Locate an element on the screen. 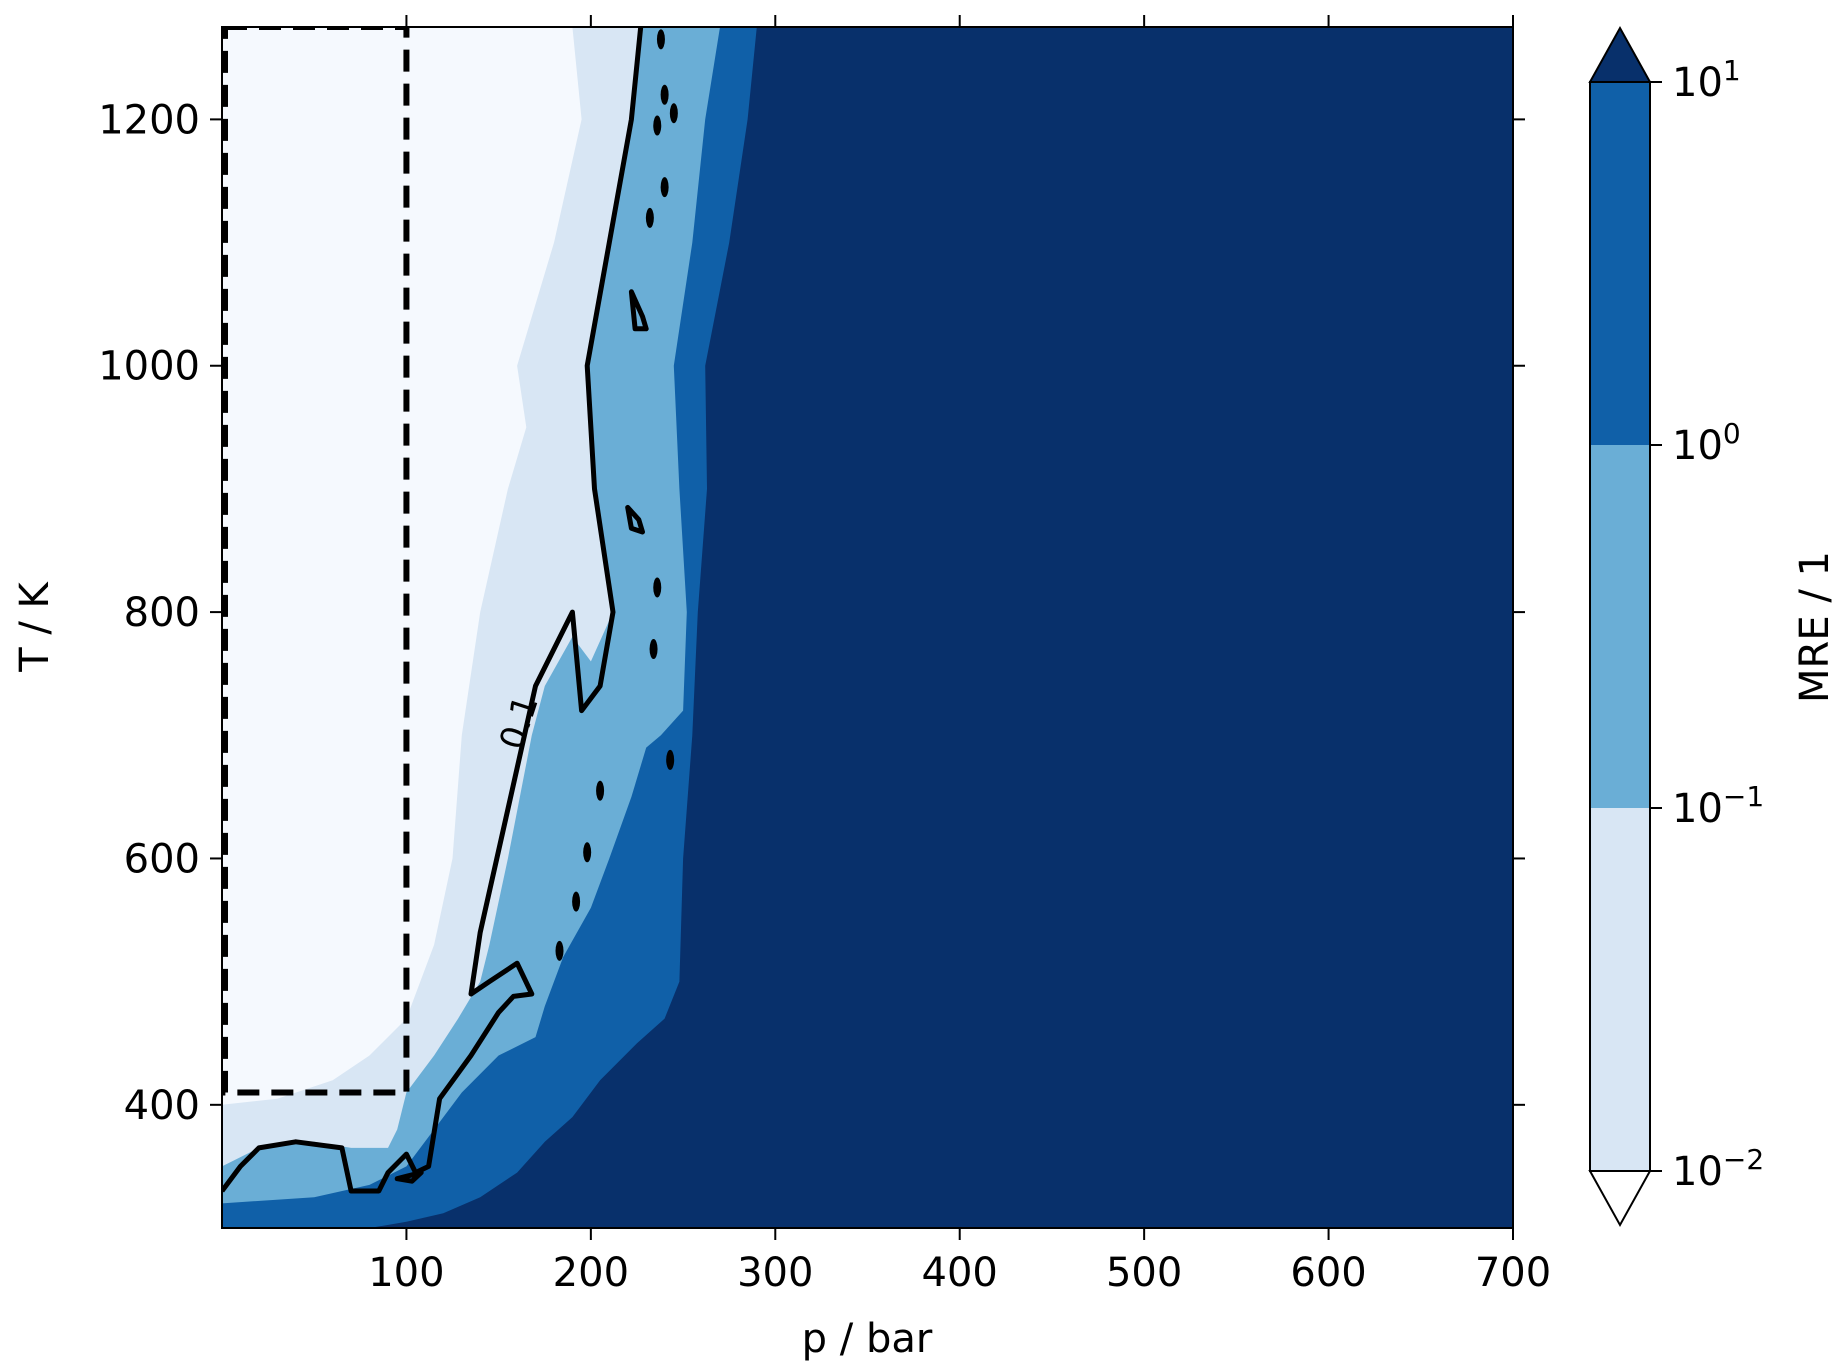 The width and height of the screenshot is (1838, 1370). x-tick-label: 400 is located at coordinates (960, 1273).